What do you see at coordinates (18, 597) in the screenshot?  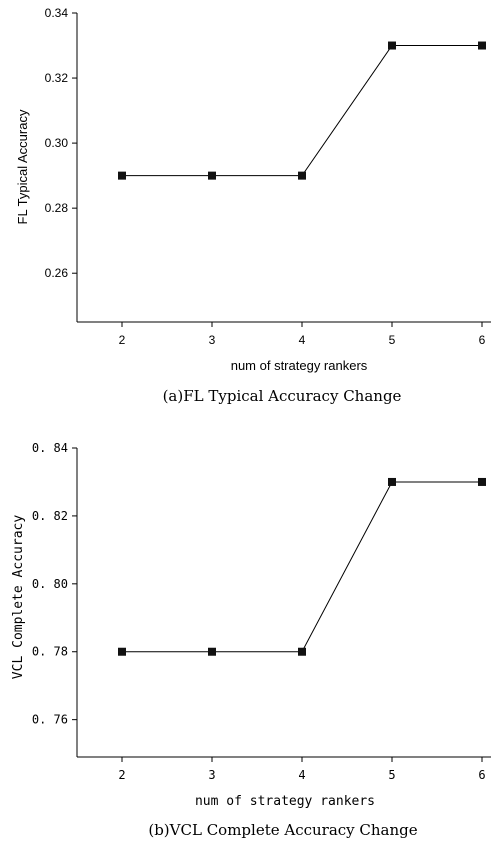 I see `y-axis-label: VCL Complete Accuracy` at bounding box center [18, 597].